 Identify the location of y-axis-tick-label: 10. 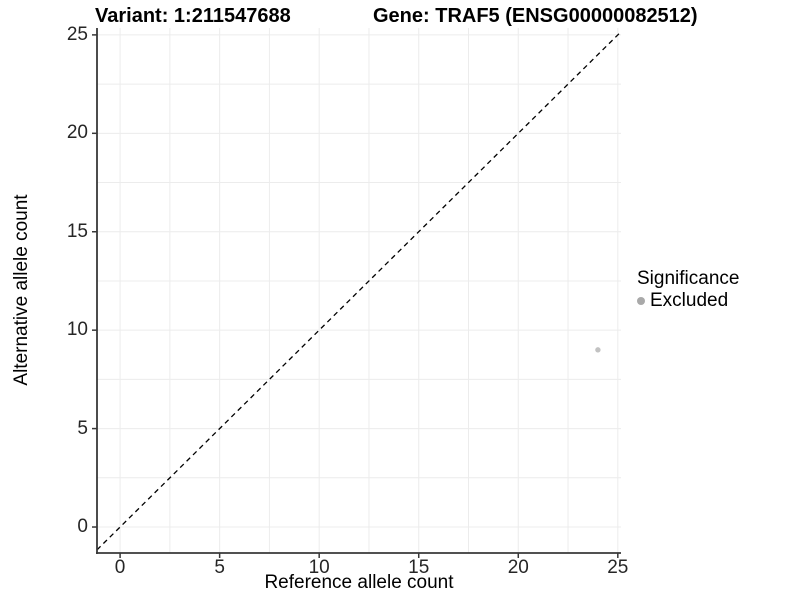
(77, 330).